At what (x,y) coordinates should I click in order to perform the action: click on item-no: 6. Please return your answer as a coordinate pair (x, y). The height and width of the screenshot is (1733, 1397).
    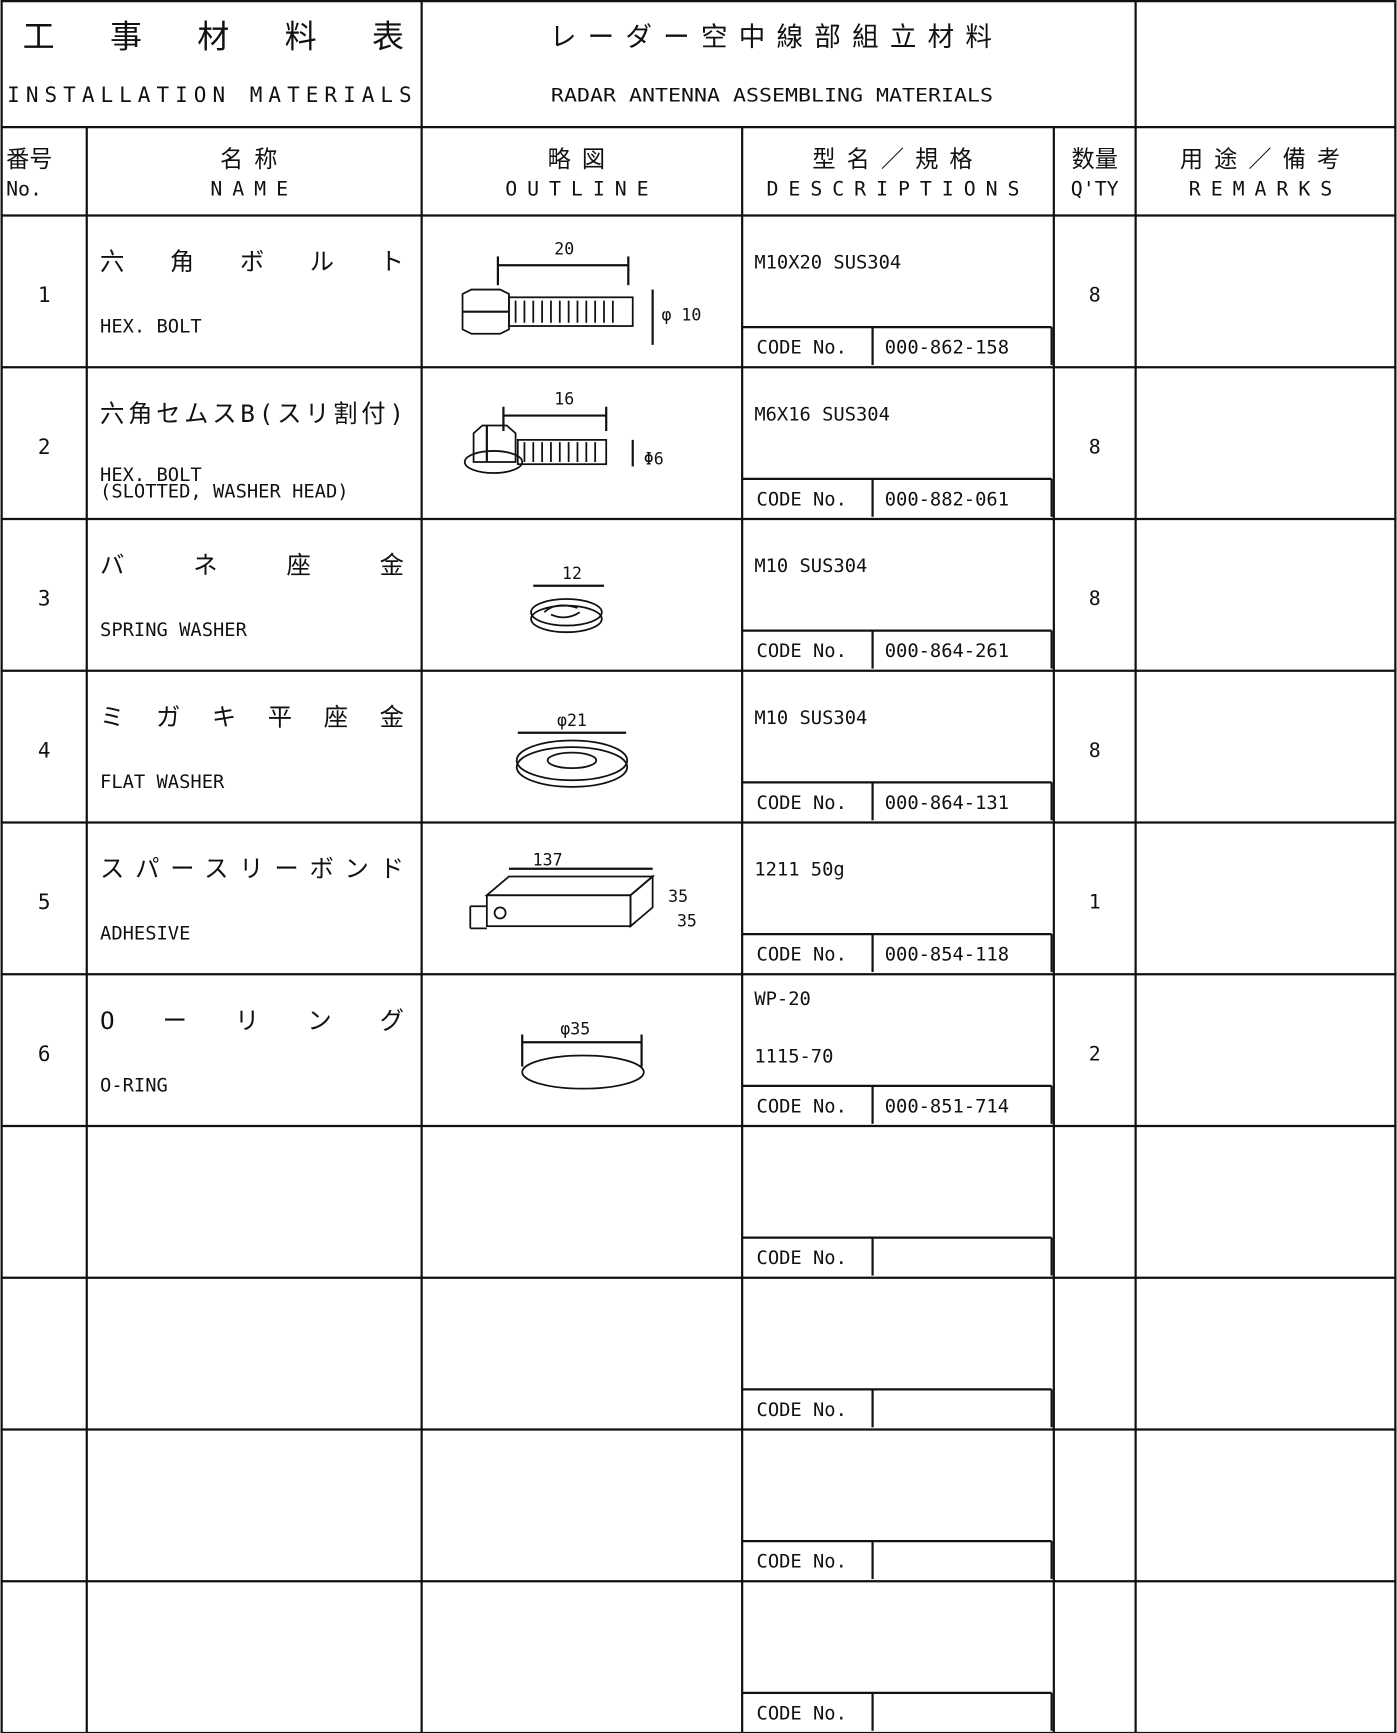
    Looking at the image, I should click on (44, 1054).